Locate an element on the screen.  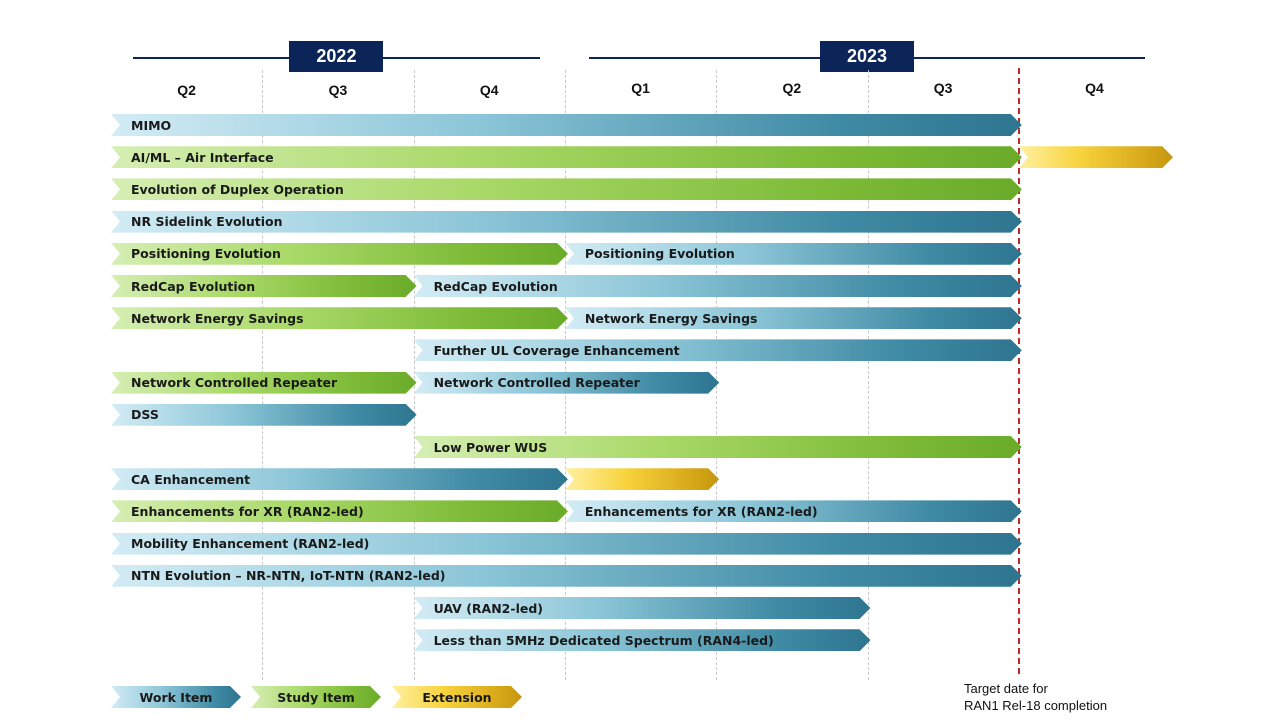
work-item-bar: MIMO is located at coordinates (566, 125).